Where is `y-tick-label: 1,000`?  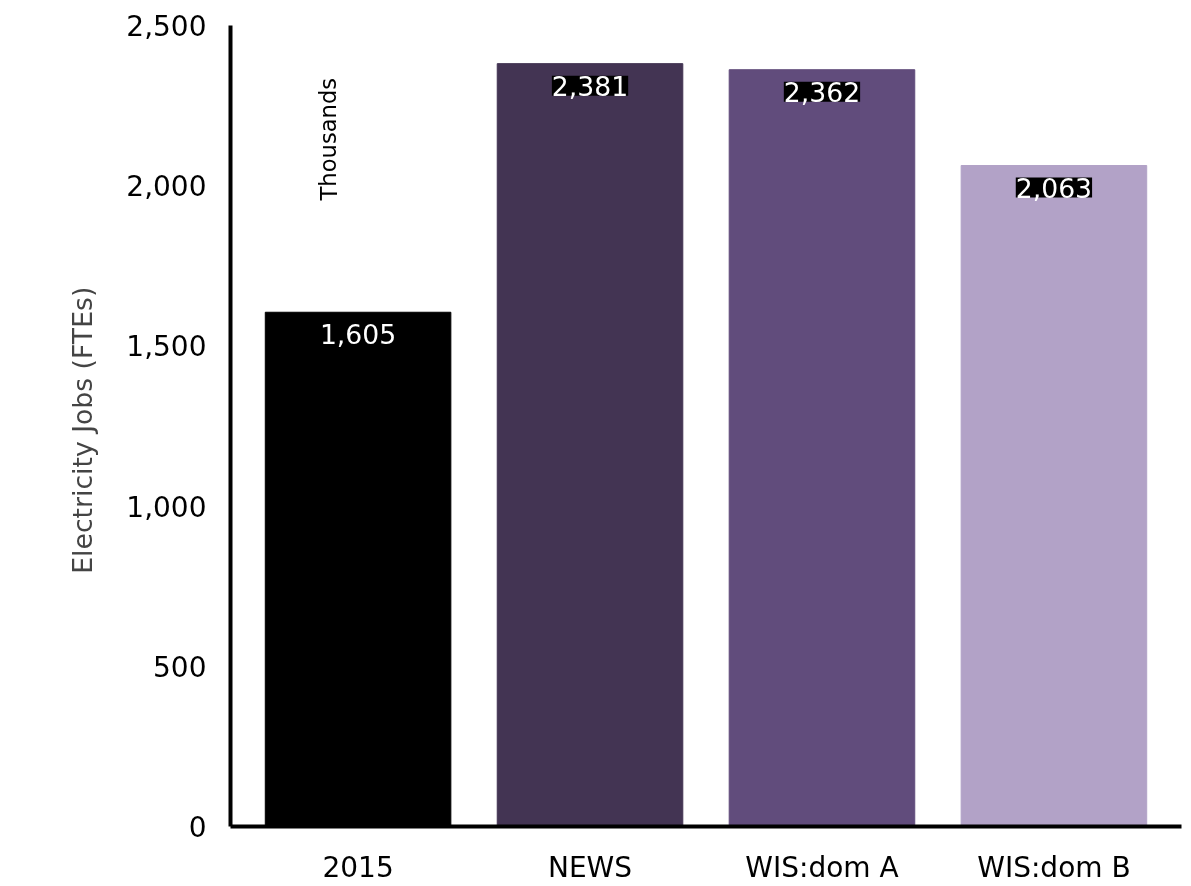
y-tick-label: 1,000 is located at coordinates (166, 507).